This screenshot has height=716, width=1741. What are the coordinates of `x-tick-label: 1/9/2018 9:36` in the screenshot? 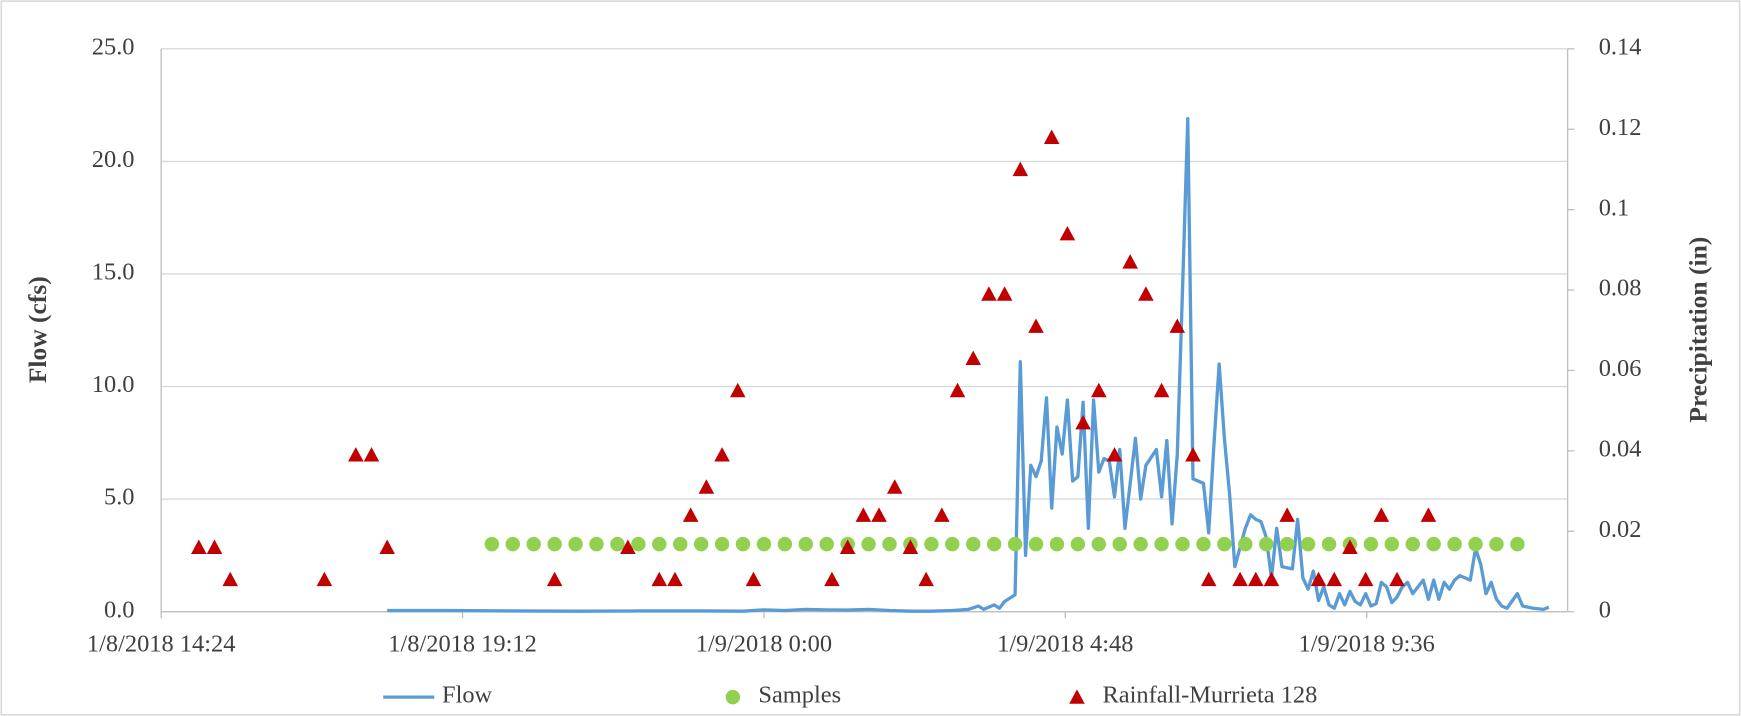 It's located at (1367, 644).